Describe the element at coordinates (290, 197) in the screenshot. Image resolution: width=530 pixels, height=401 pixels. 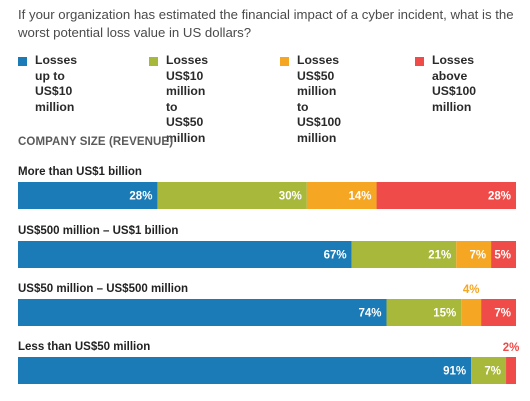
I see `data-label: 30%` at that location.